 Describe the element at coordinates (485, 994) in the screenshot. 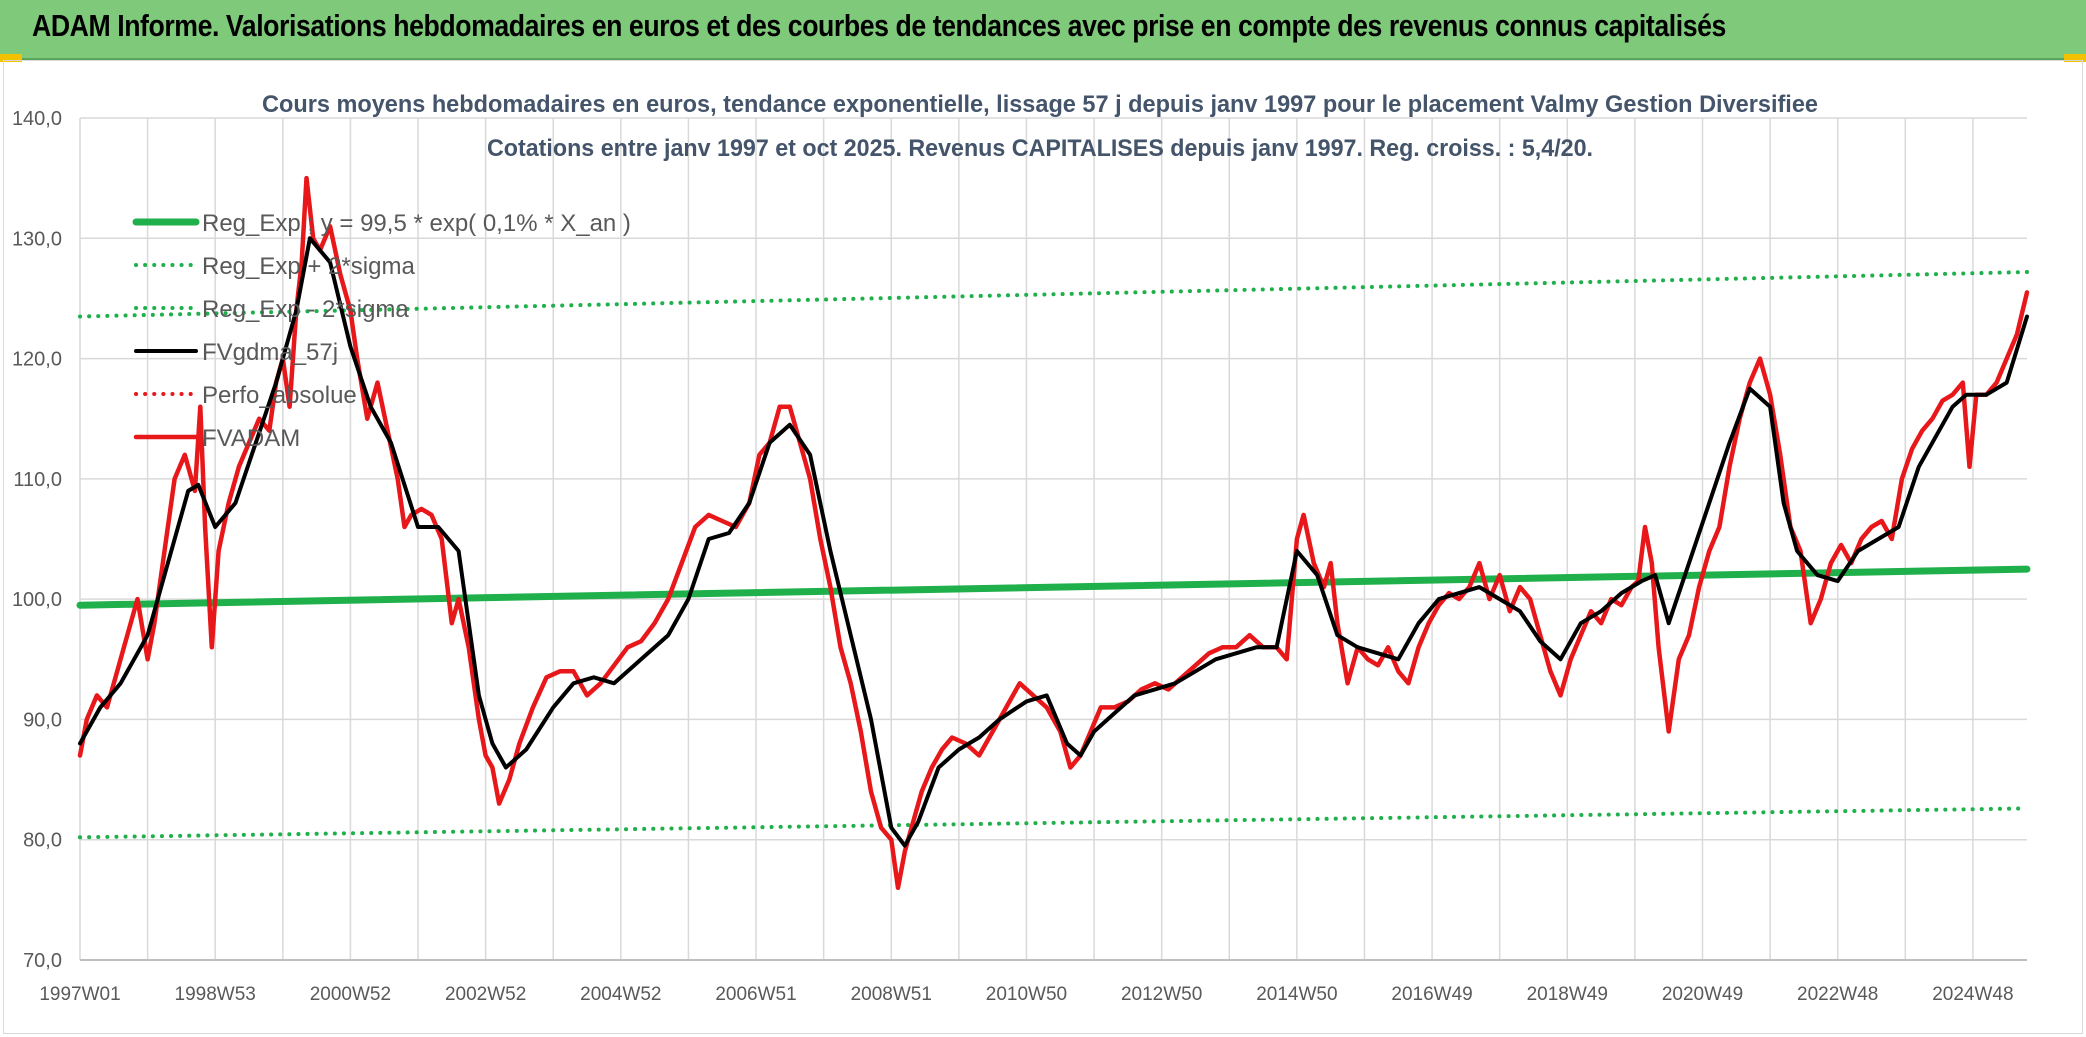

I see `x-tick-label: 2002W52` at that location.